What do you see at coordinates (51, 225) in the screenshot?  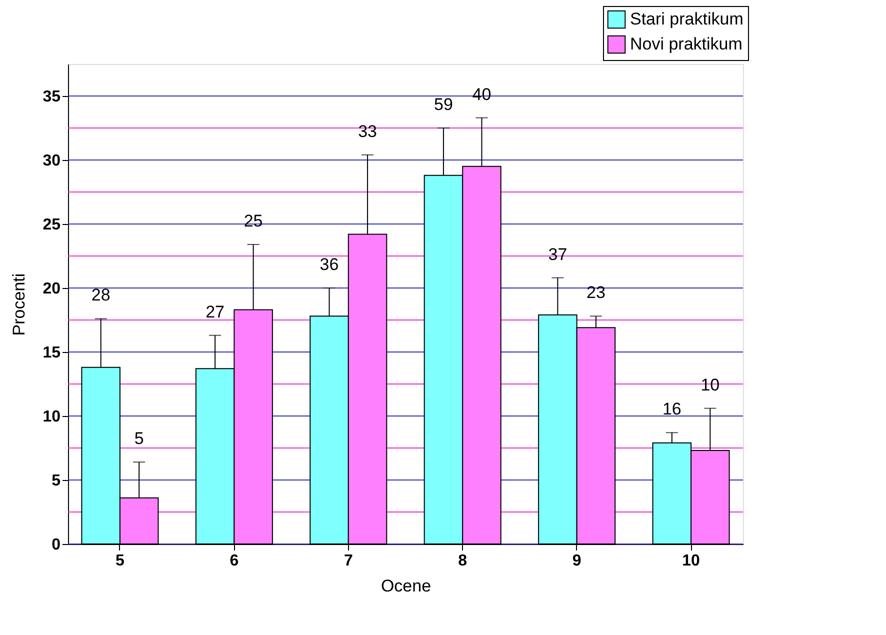 I see `y-tick-label: 25` at bounding box center [51, 225].